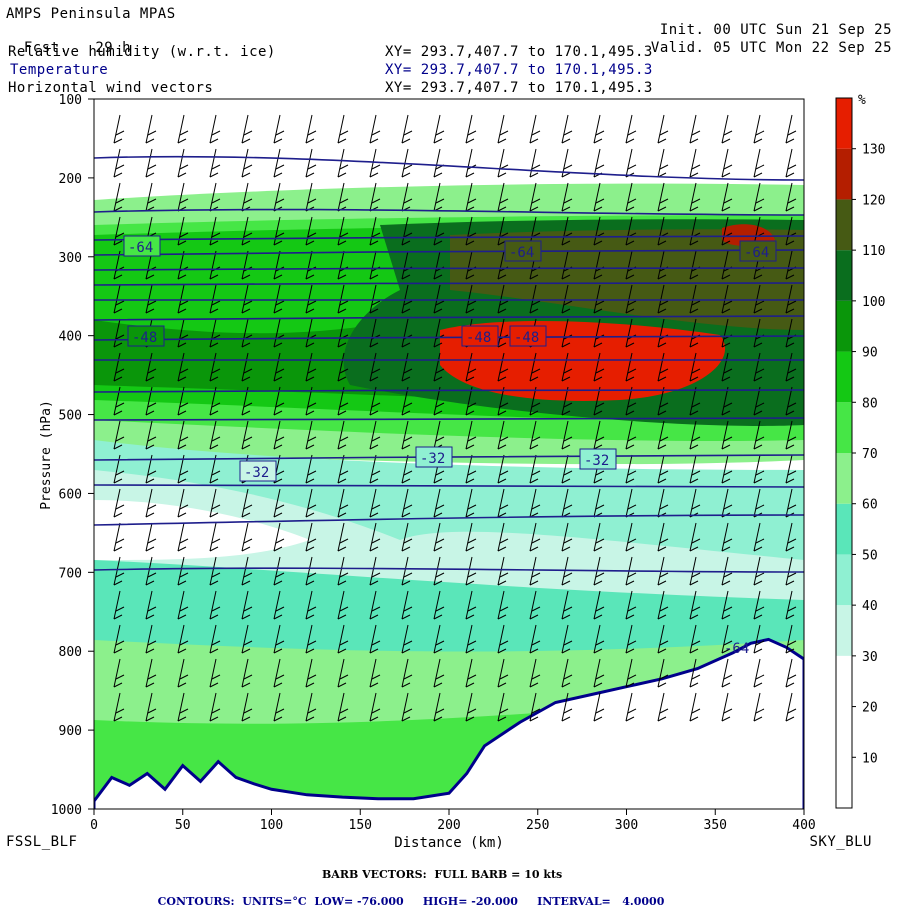 Image resolution: width=900 pixels, height=908 pixels. I want to click on contour-label: -48, so click(480, 336).